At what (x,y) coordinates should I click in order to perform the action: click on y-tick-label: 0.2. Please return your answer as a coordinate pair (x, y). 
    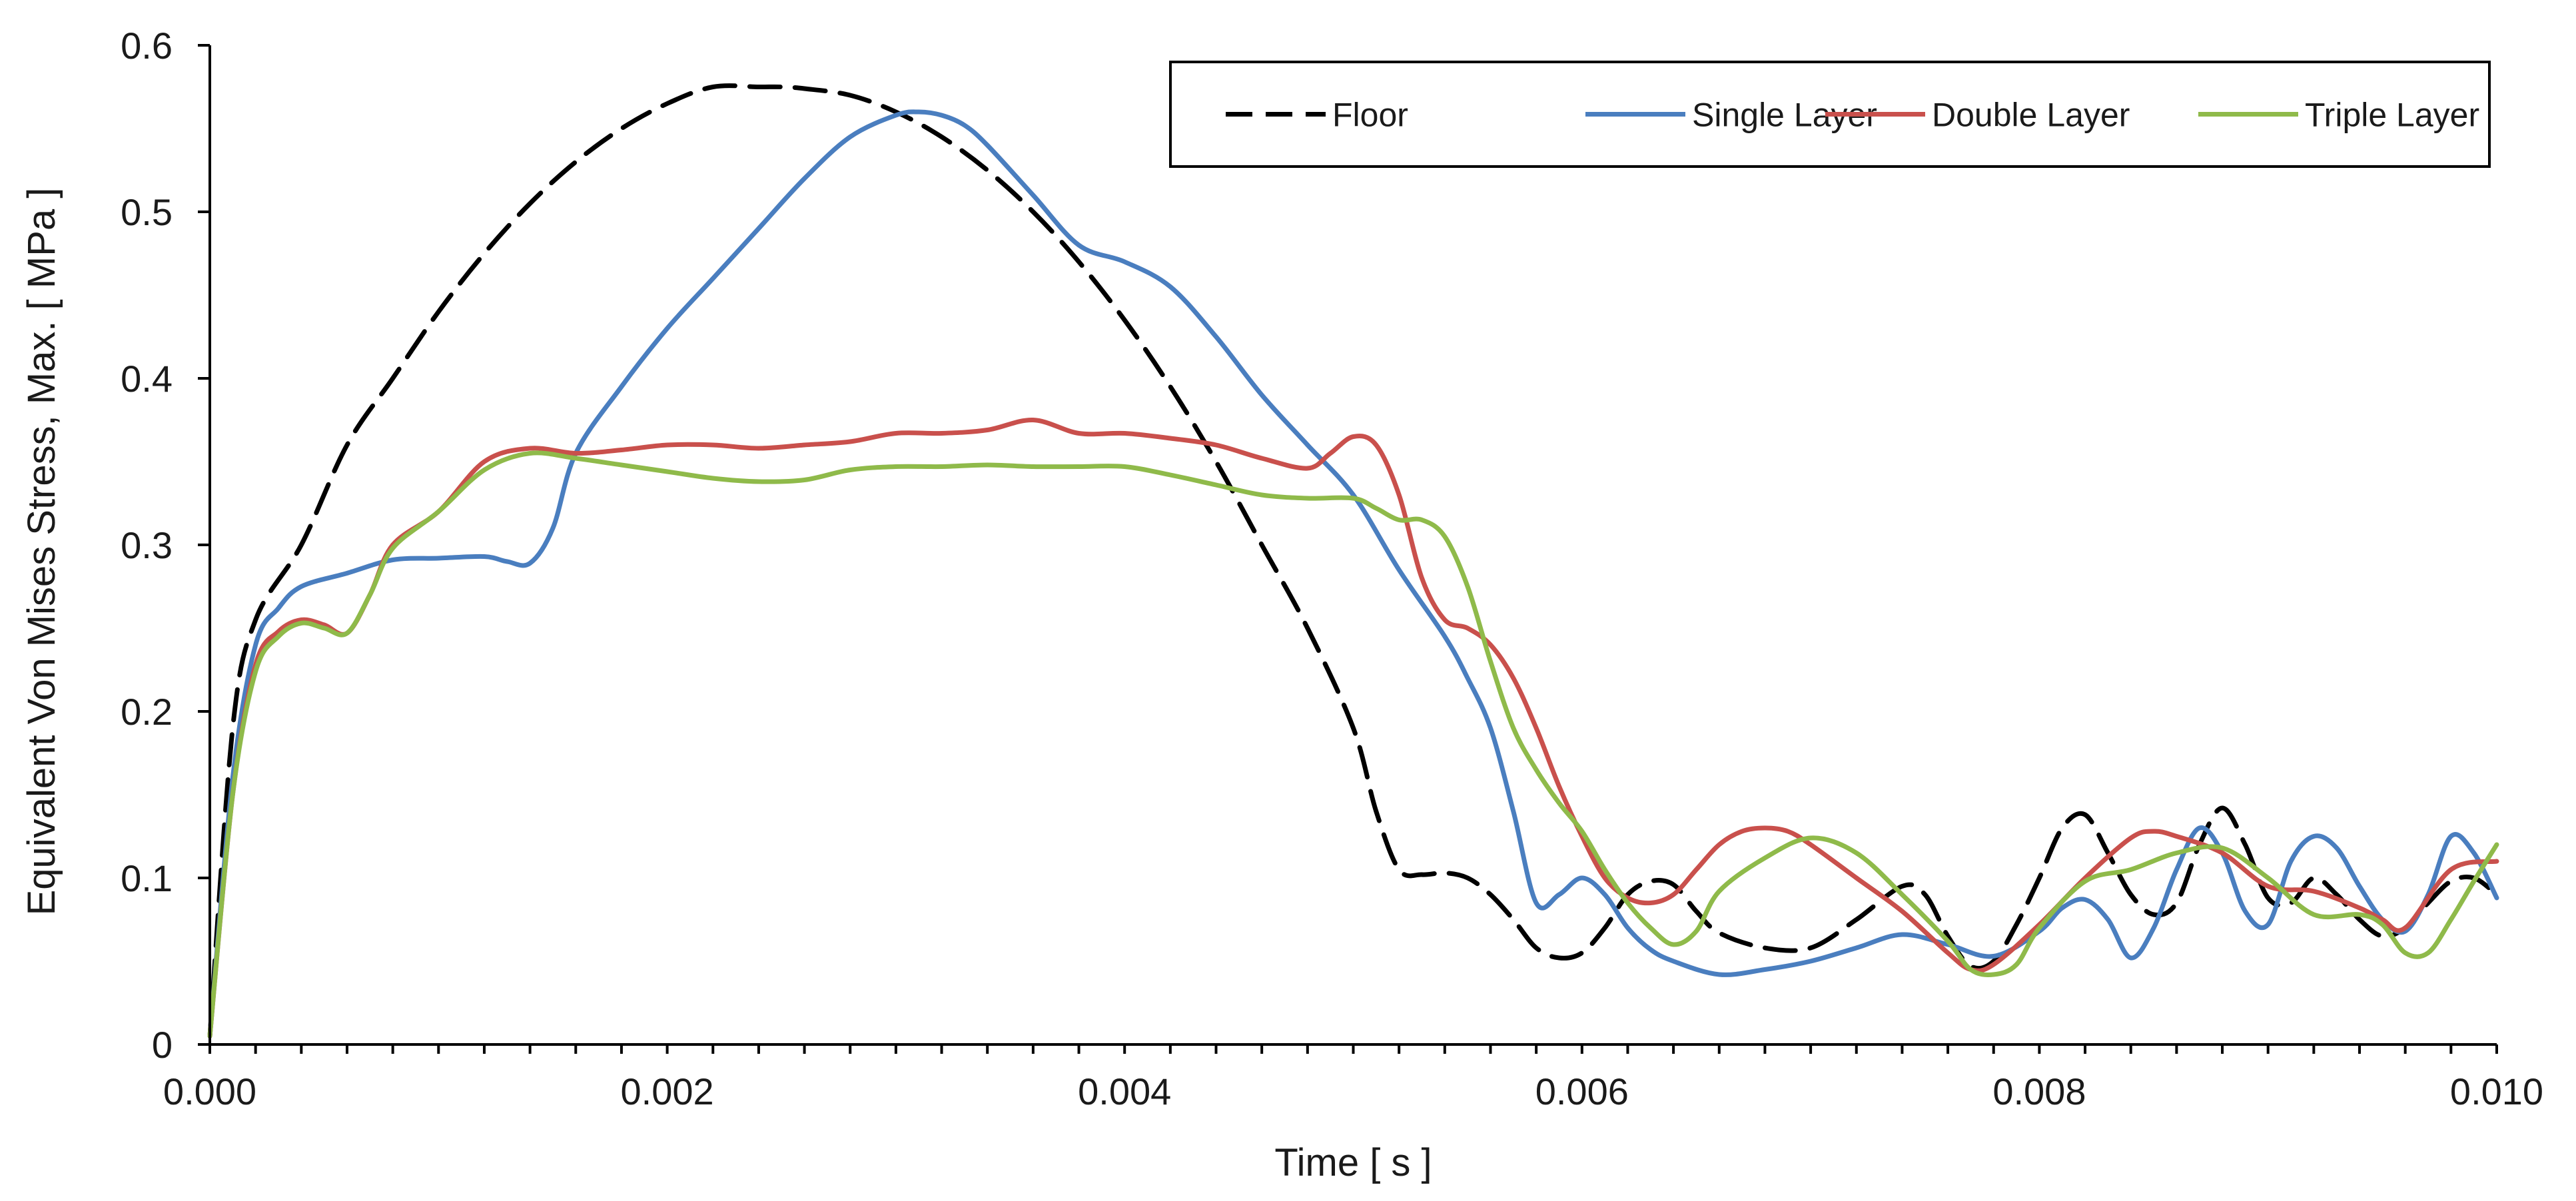
    Looking at the image, I should click on (147, 712).